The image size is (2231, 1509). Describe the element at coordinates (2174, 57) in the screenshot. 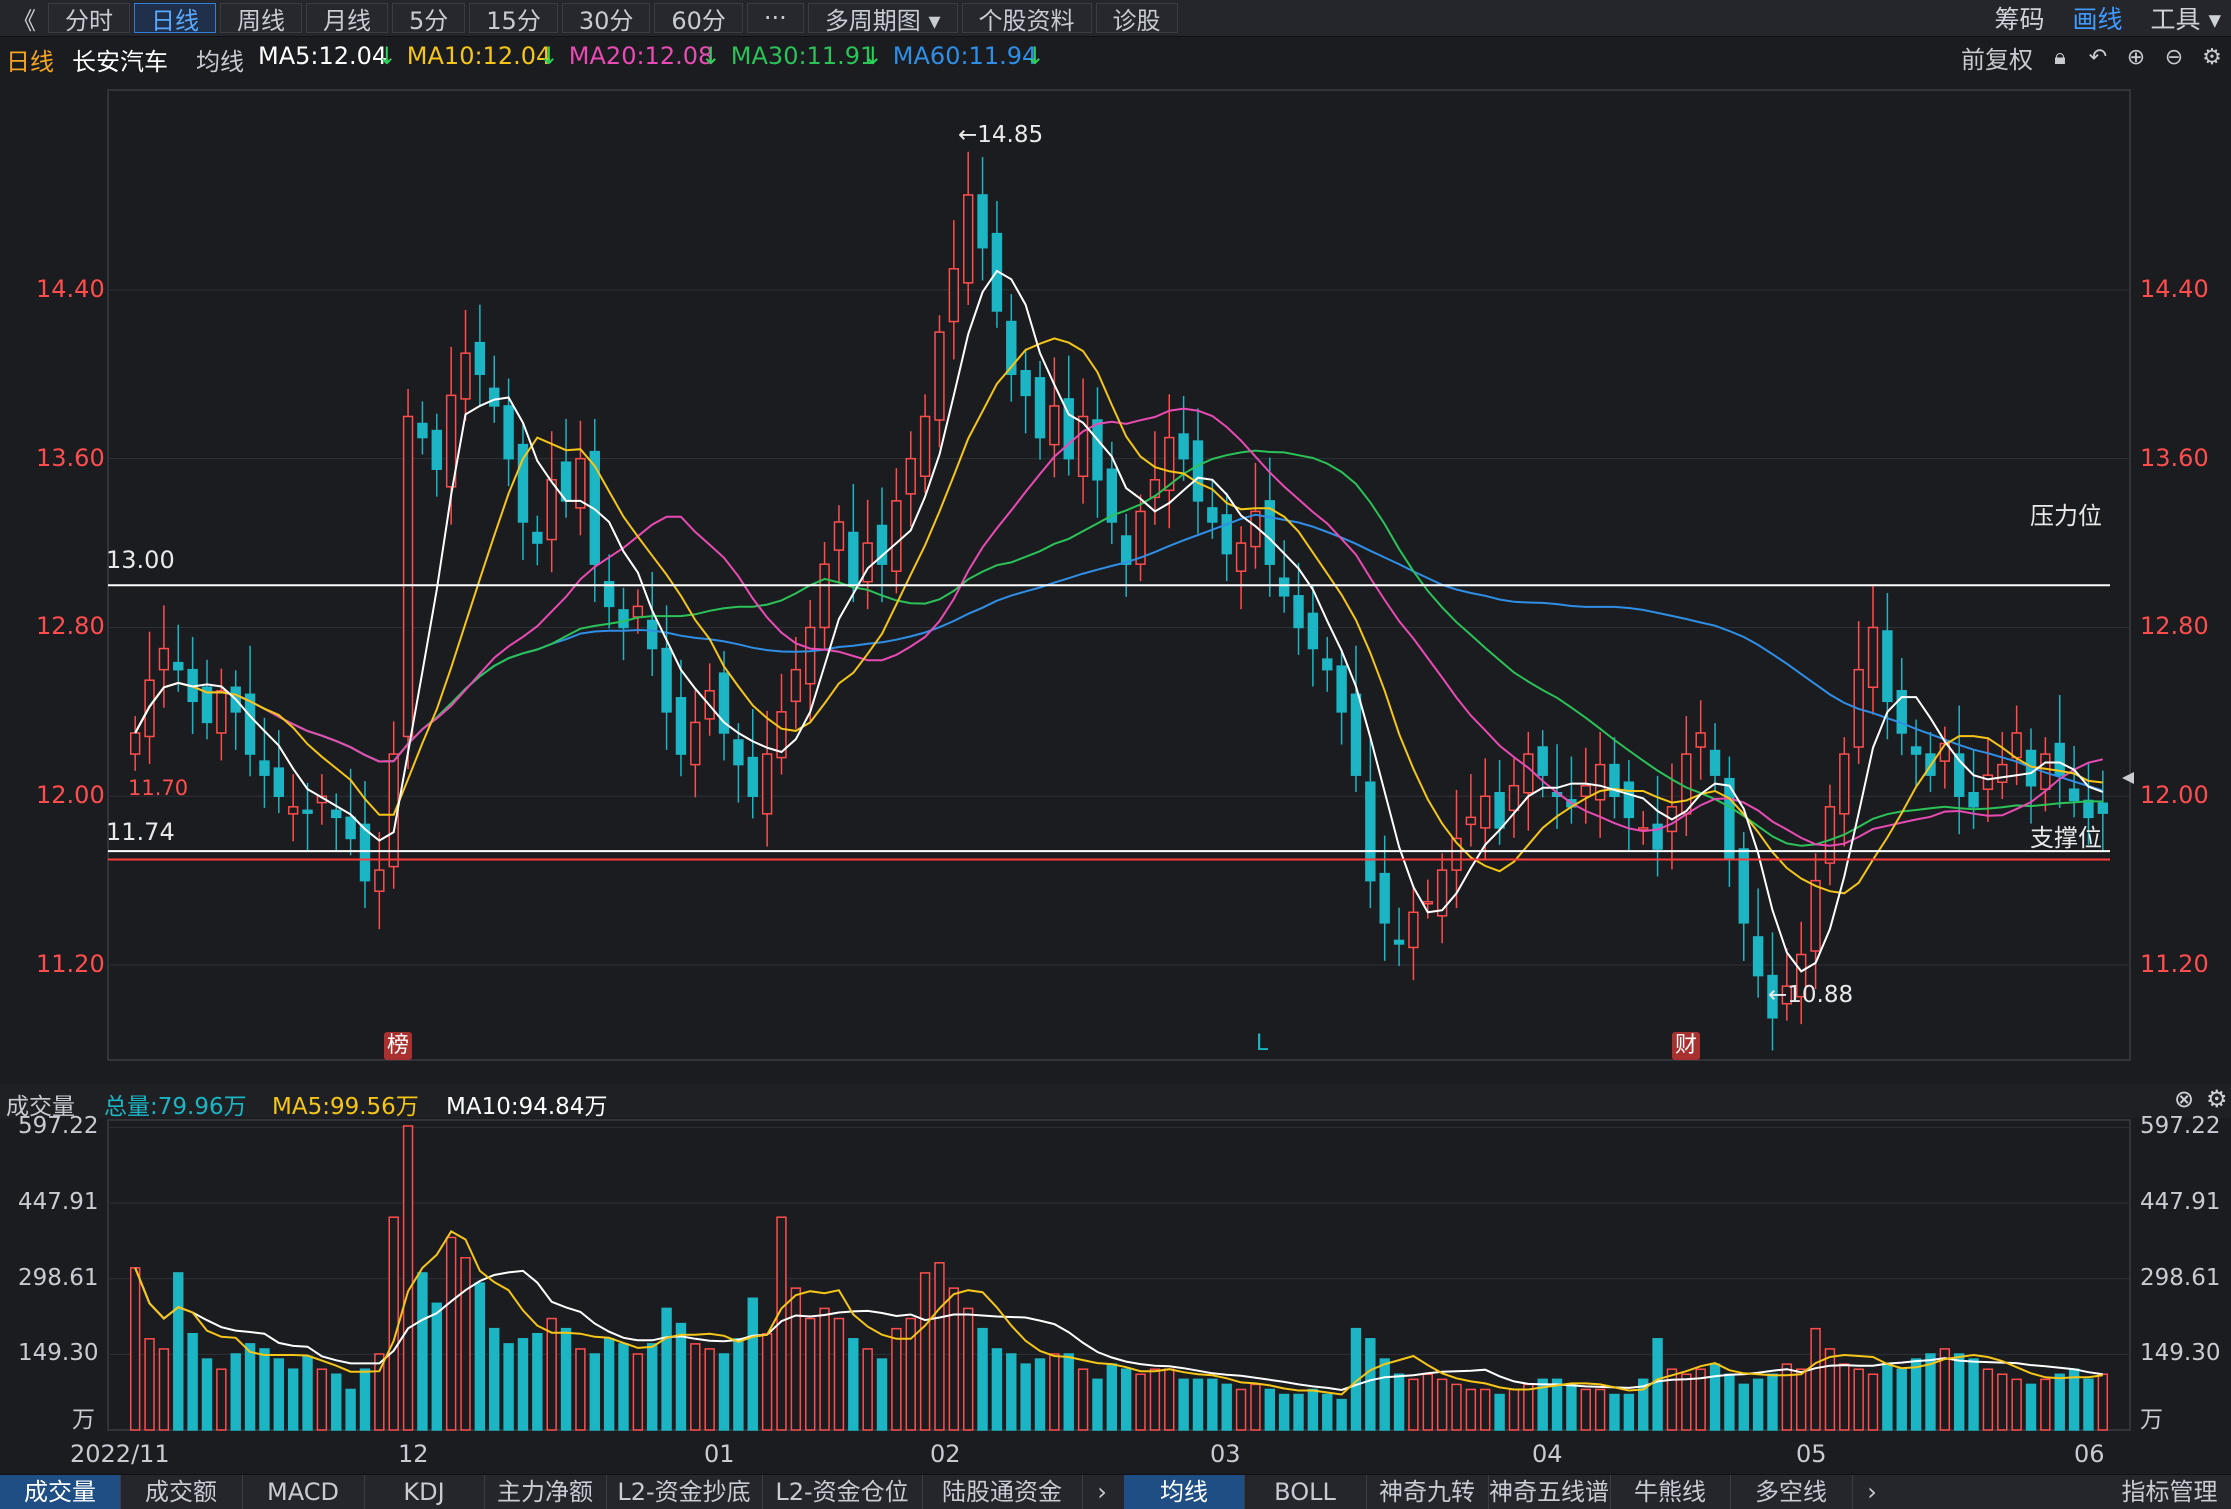

I see `zoom-out-icon: ⊖` at that location.